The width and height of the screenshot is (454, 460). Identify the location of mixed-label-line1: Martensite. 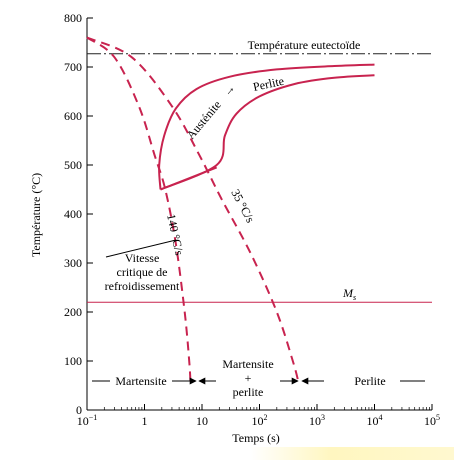
(247, 364).